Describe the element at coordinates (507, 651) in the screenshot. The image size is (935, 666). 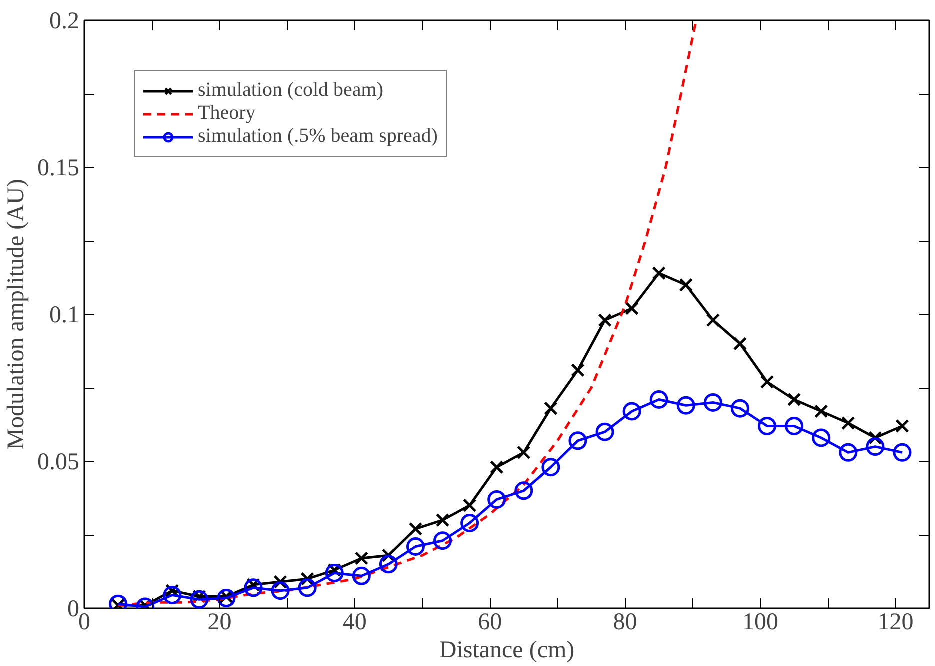
I see `x-axis-title: Distance (cm)` at that location.